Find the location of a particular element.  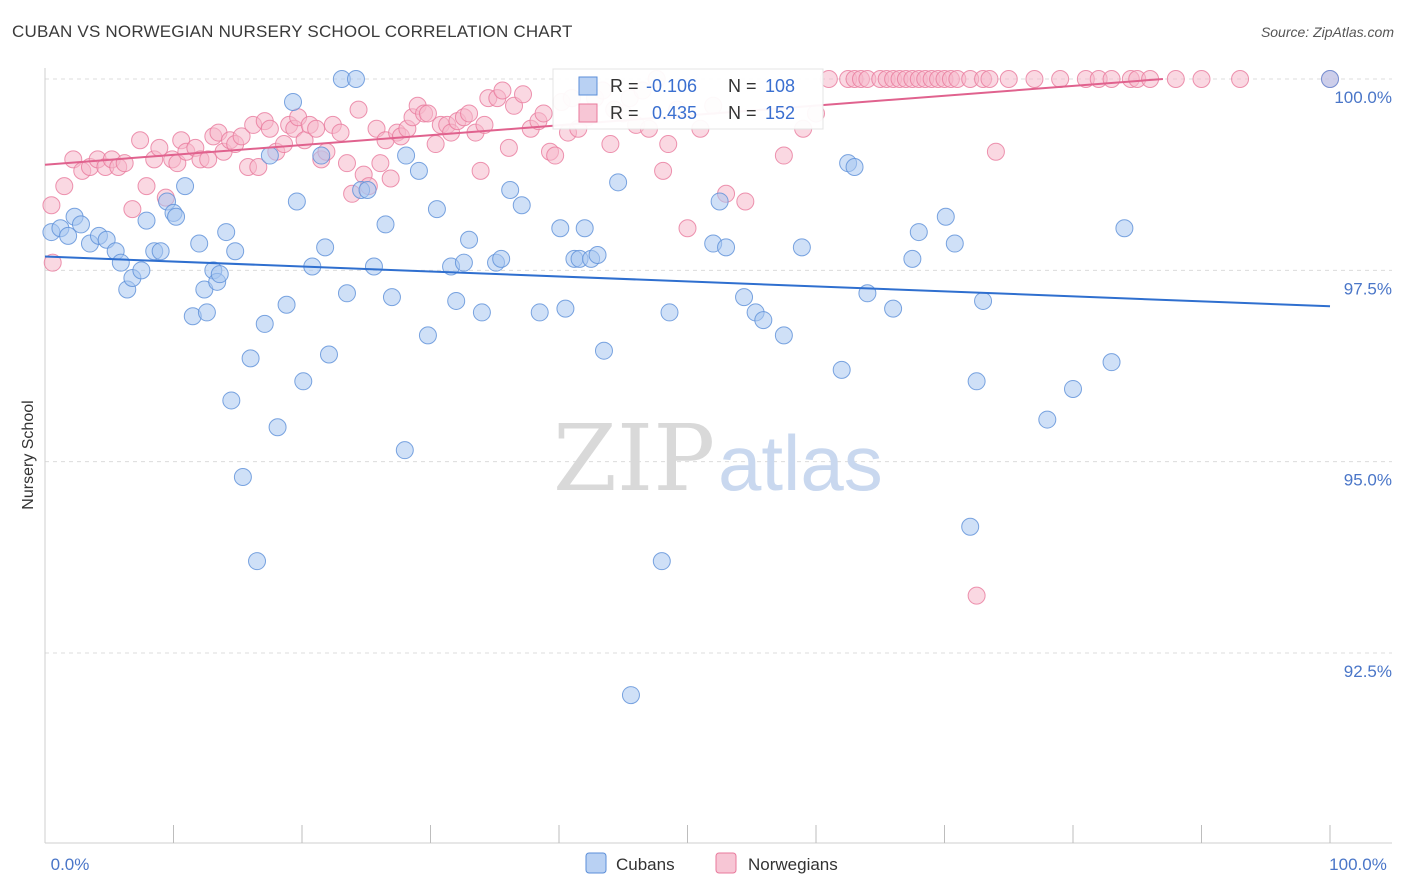

y-tick-label: 97.5% is located at coordinates (1368, 288).